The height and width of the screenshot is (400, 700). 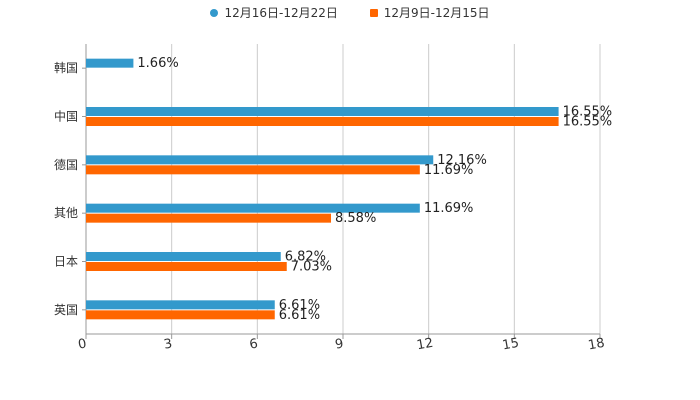 I want to click on legend: 12月16日-12月22日 12月9日-12月15日, so click(x=350, y=12).